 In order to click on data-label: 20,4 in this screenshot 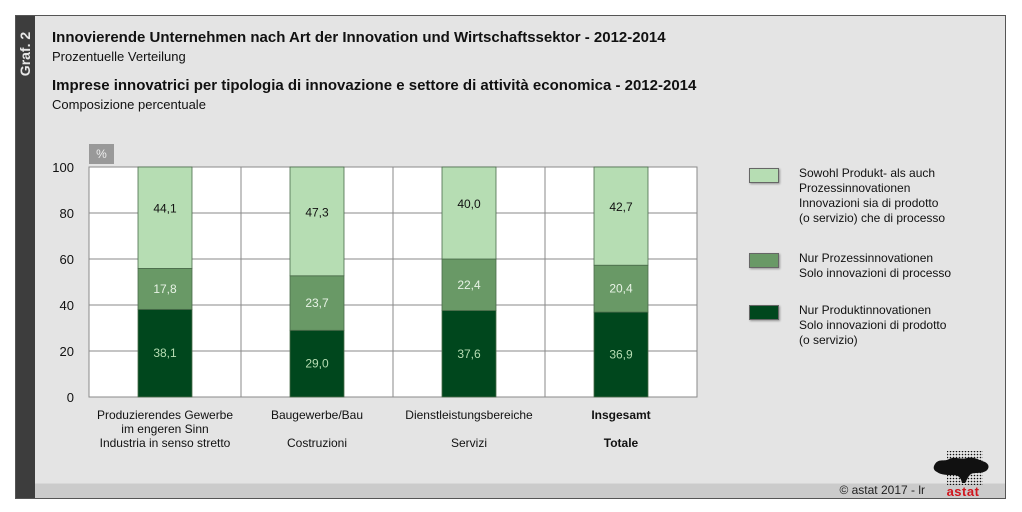, I will do `click(621, 289)`.